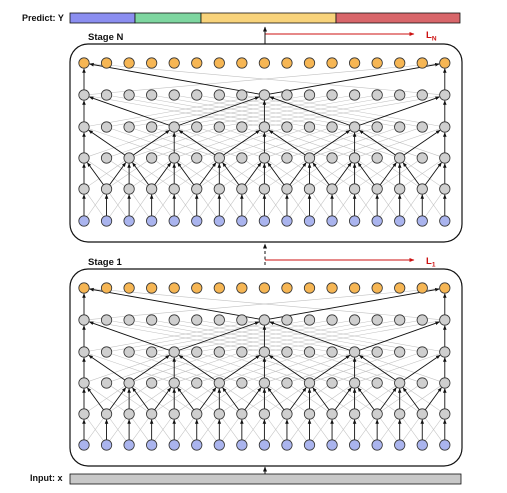  What do you see at coordinates (268, 18) in the screenshot?
I see `predict-bar-segment` at bounding box center [268, 18].